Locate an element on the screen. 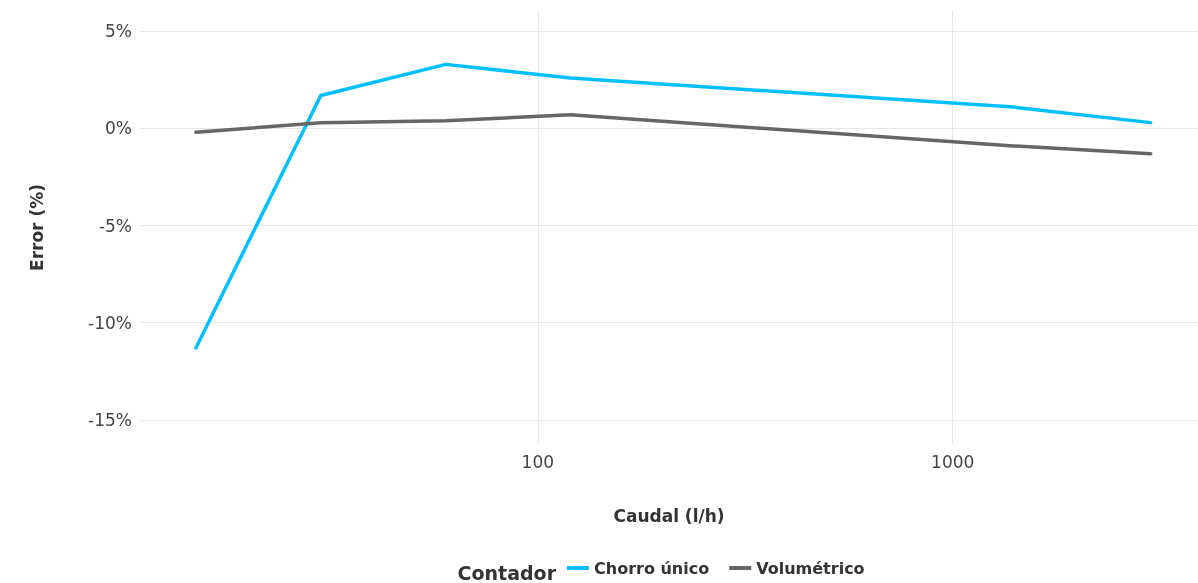 The width and height of the screenshot is (1198, 583). x-tick-label: 100 is located at coordinates (538, 461).